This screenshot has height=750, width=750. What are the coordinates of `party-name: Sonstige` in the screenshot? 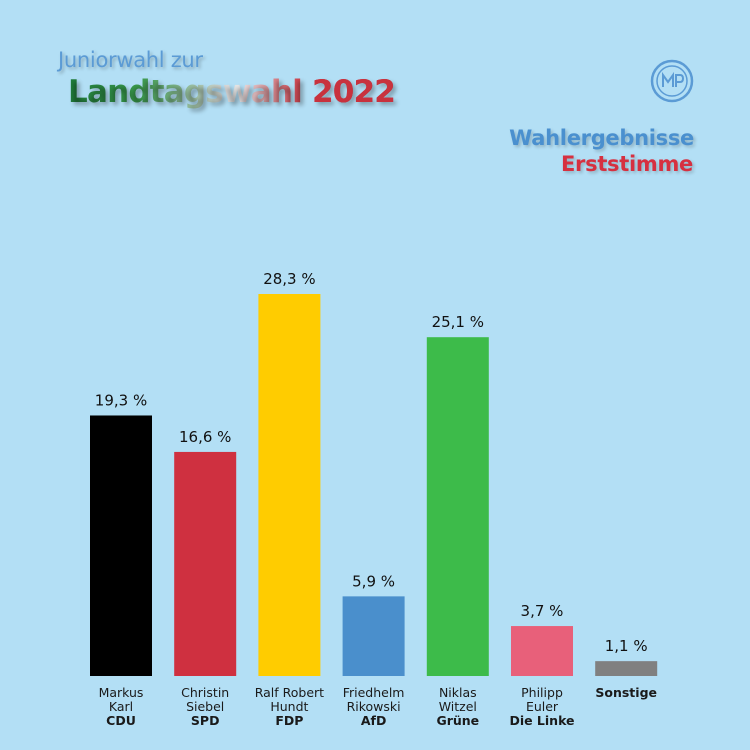 It's located at (626, 692).